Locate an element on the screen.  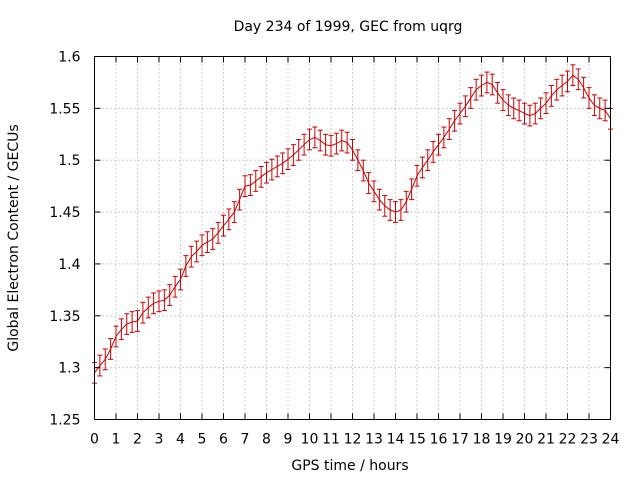
x-tick-label: 0 is located at coordinates (94, 440).